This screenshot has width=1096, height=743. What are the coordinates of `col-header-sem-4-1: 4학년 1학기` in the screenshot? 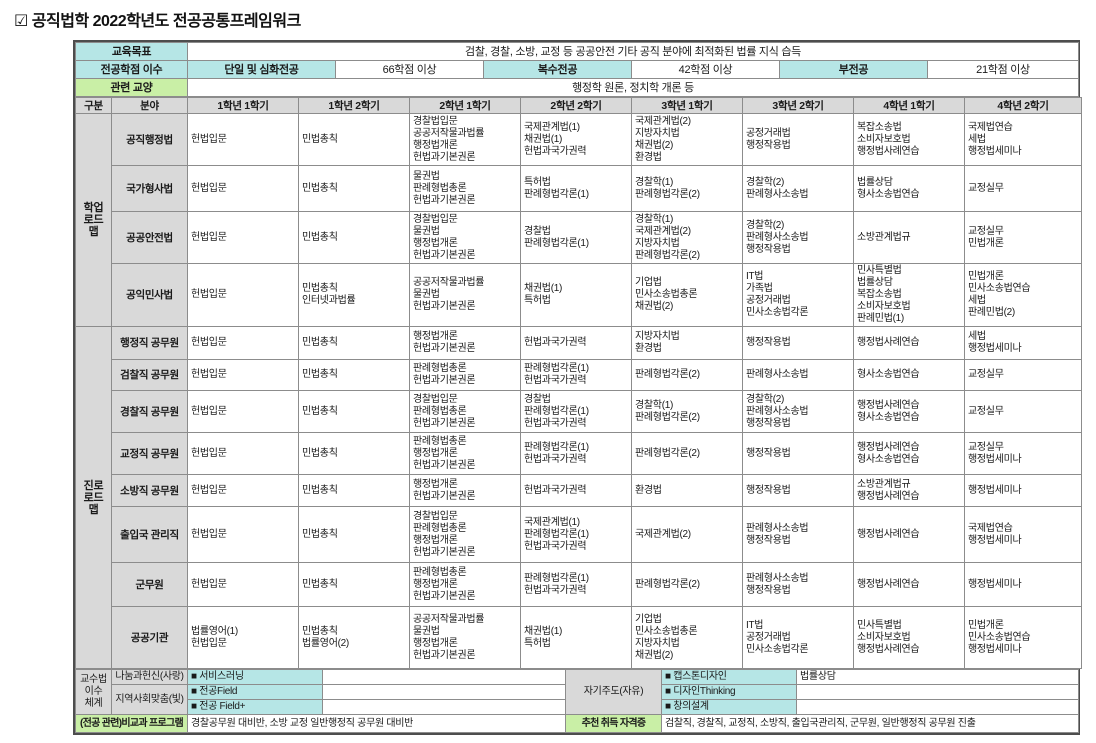 It's located at (909, 105).